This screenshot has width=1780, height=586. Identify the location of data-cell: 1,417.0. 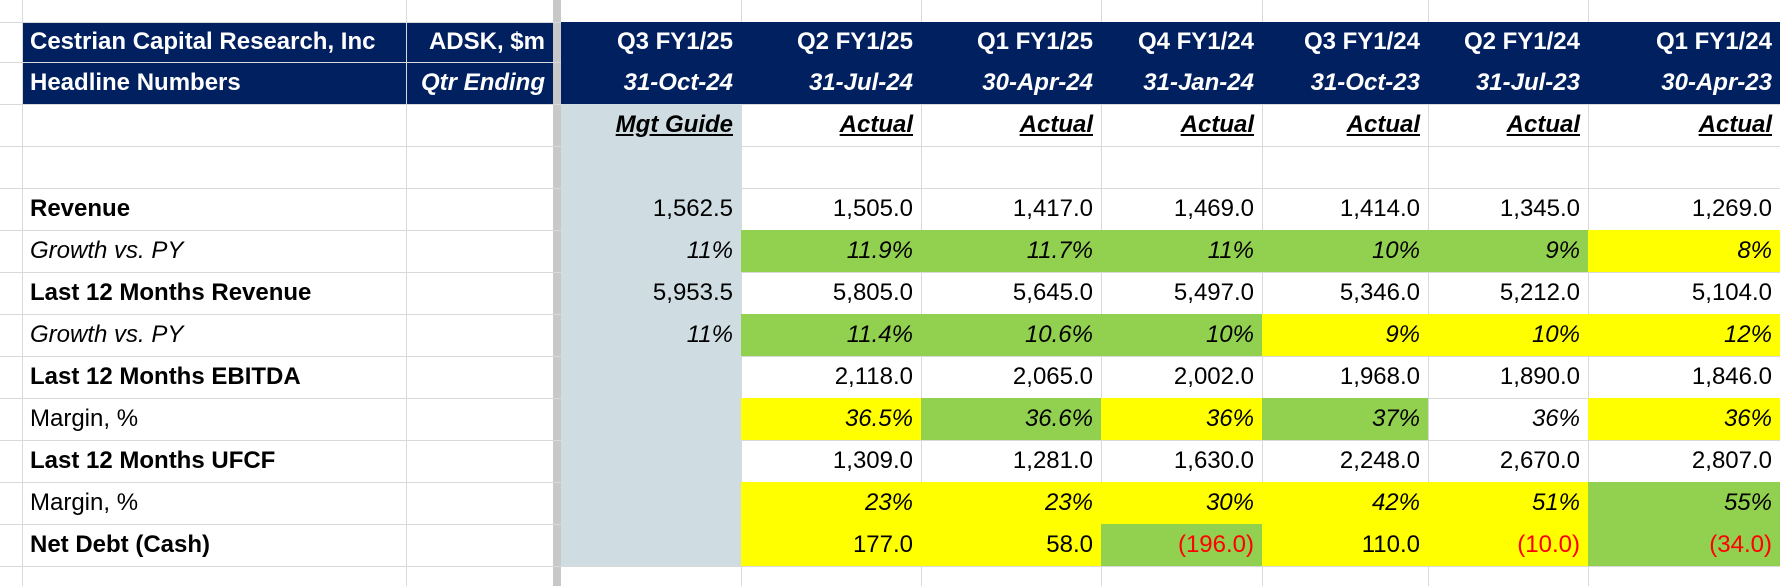
(1052, 208).